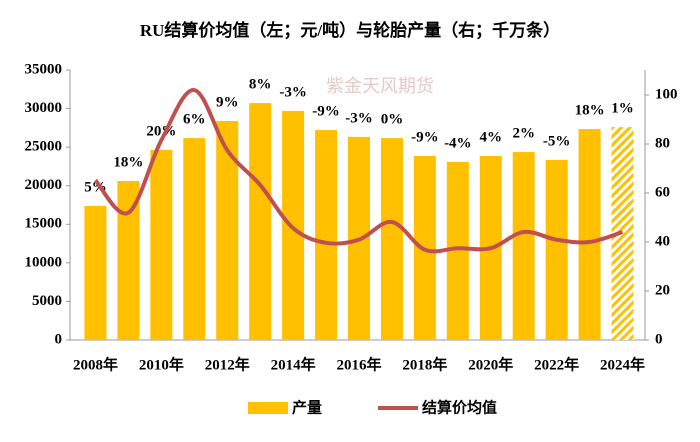 Image resolution: width=700 pixels, height=442 pixels. Describe the element at coordinates (44, 262) in the screenshot. I see `y-tick-label: 10000` at that location.